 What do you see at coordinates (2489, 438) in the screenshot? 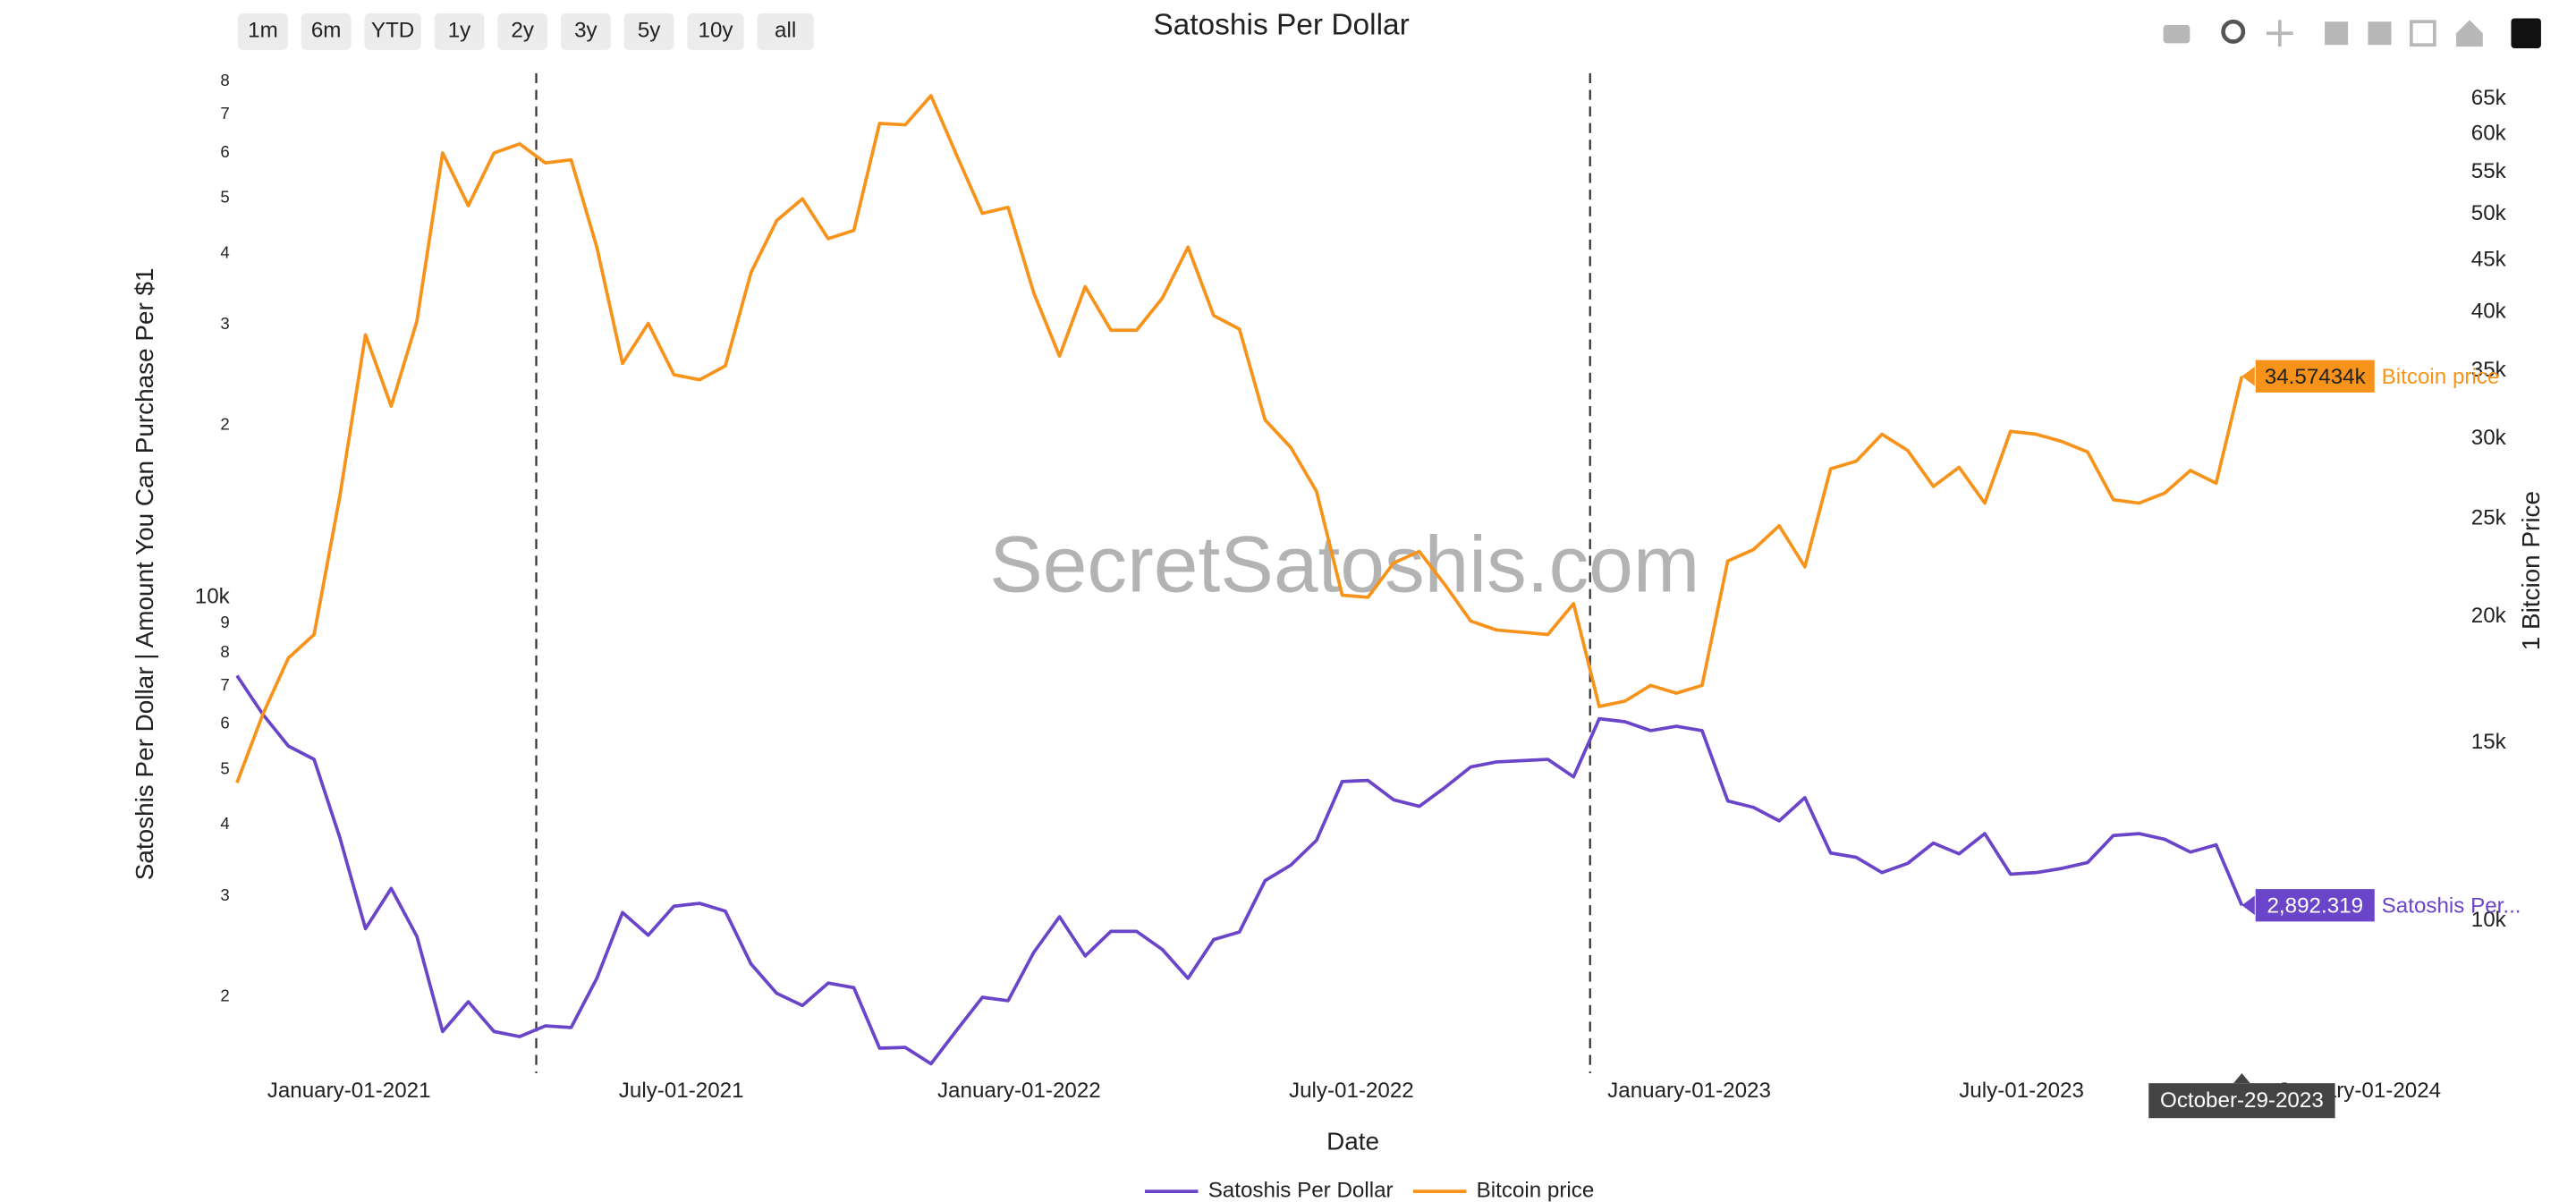
I see `y2-tick-label: 30k` at bounding box center [2489, 438].